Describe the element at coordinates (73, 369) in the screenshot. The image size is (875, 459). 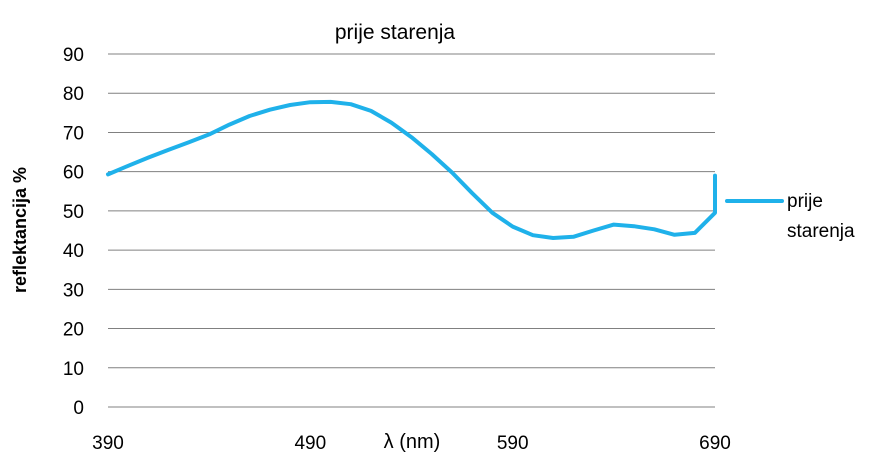
I see `y-tick-label: 10` at that location.